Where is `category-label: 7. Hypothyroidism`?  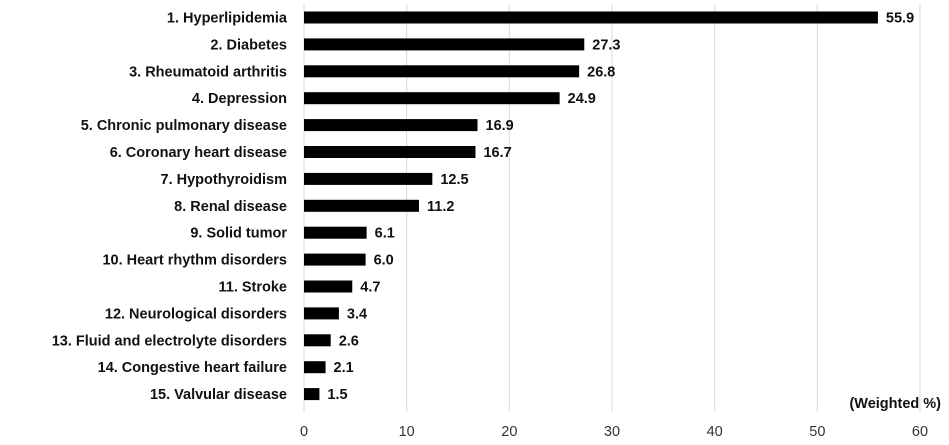
category-label: 7. Hypothyroidism is located at coordinates (224, 180).